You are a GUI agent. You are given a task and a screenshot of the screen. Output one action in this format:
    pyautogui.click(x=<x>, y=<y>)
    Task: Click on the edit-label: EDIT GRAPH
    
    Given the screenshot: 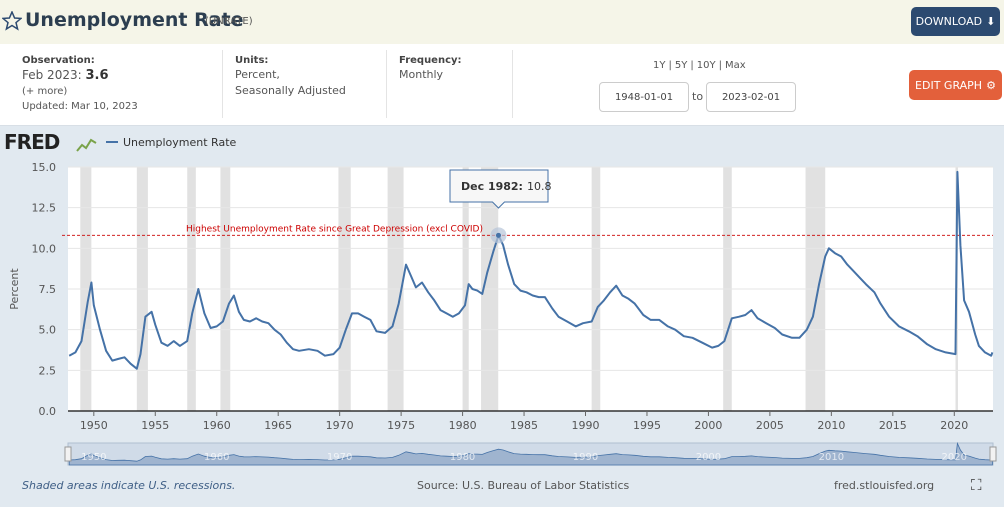 What is the action you would take?
    pyautogui.click(x=949, y=85)
    